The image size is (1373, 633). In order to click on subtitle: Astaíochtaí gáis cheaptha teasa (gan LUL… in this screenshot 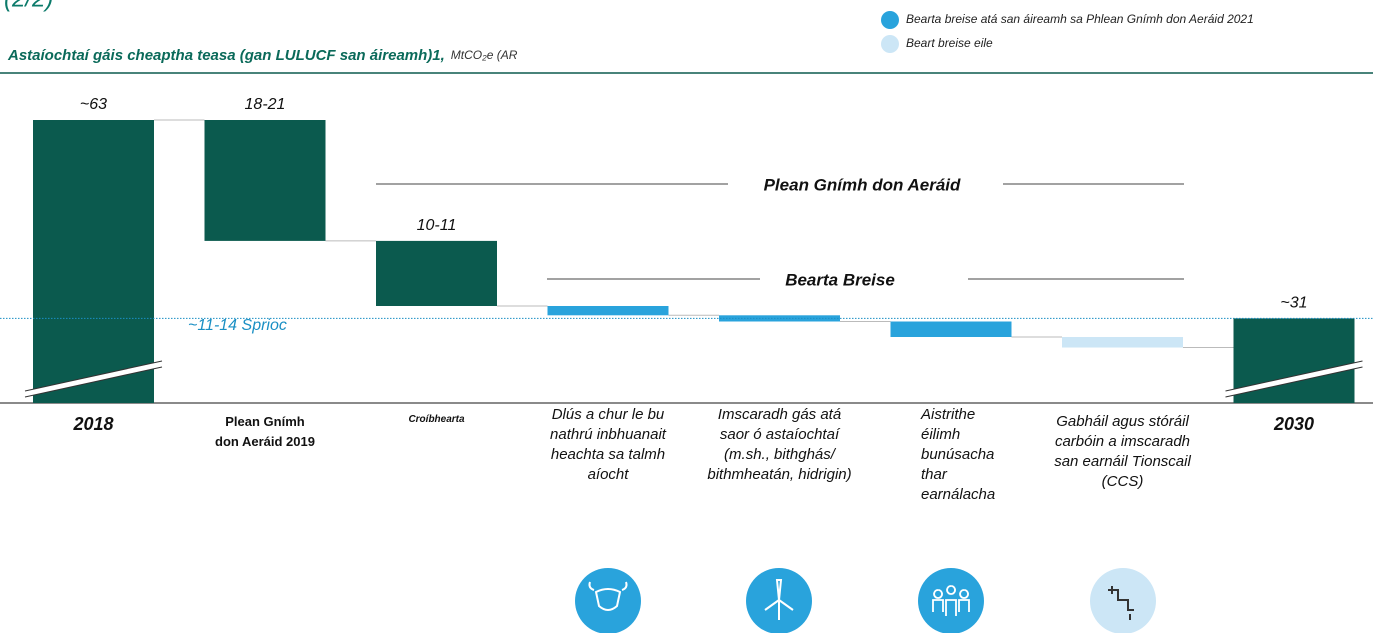, I will do `click(262, 55)`.